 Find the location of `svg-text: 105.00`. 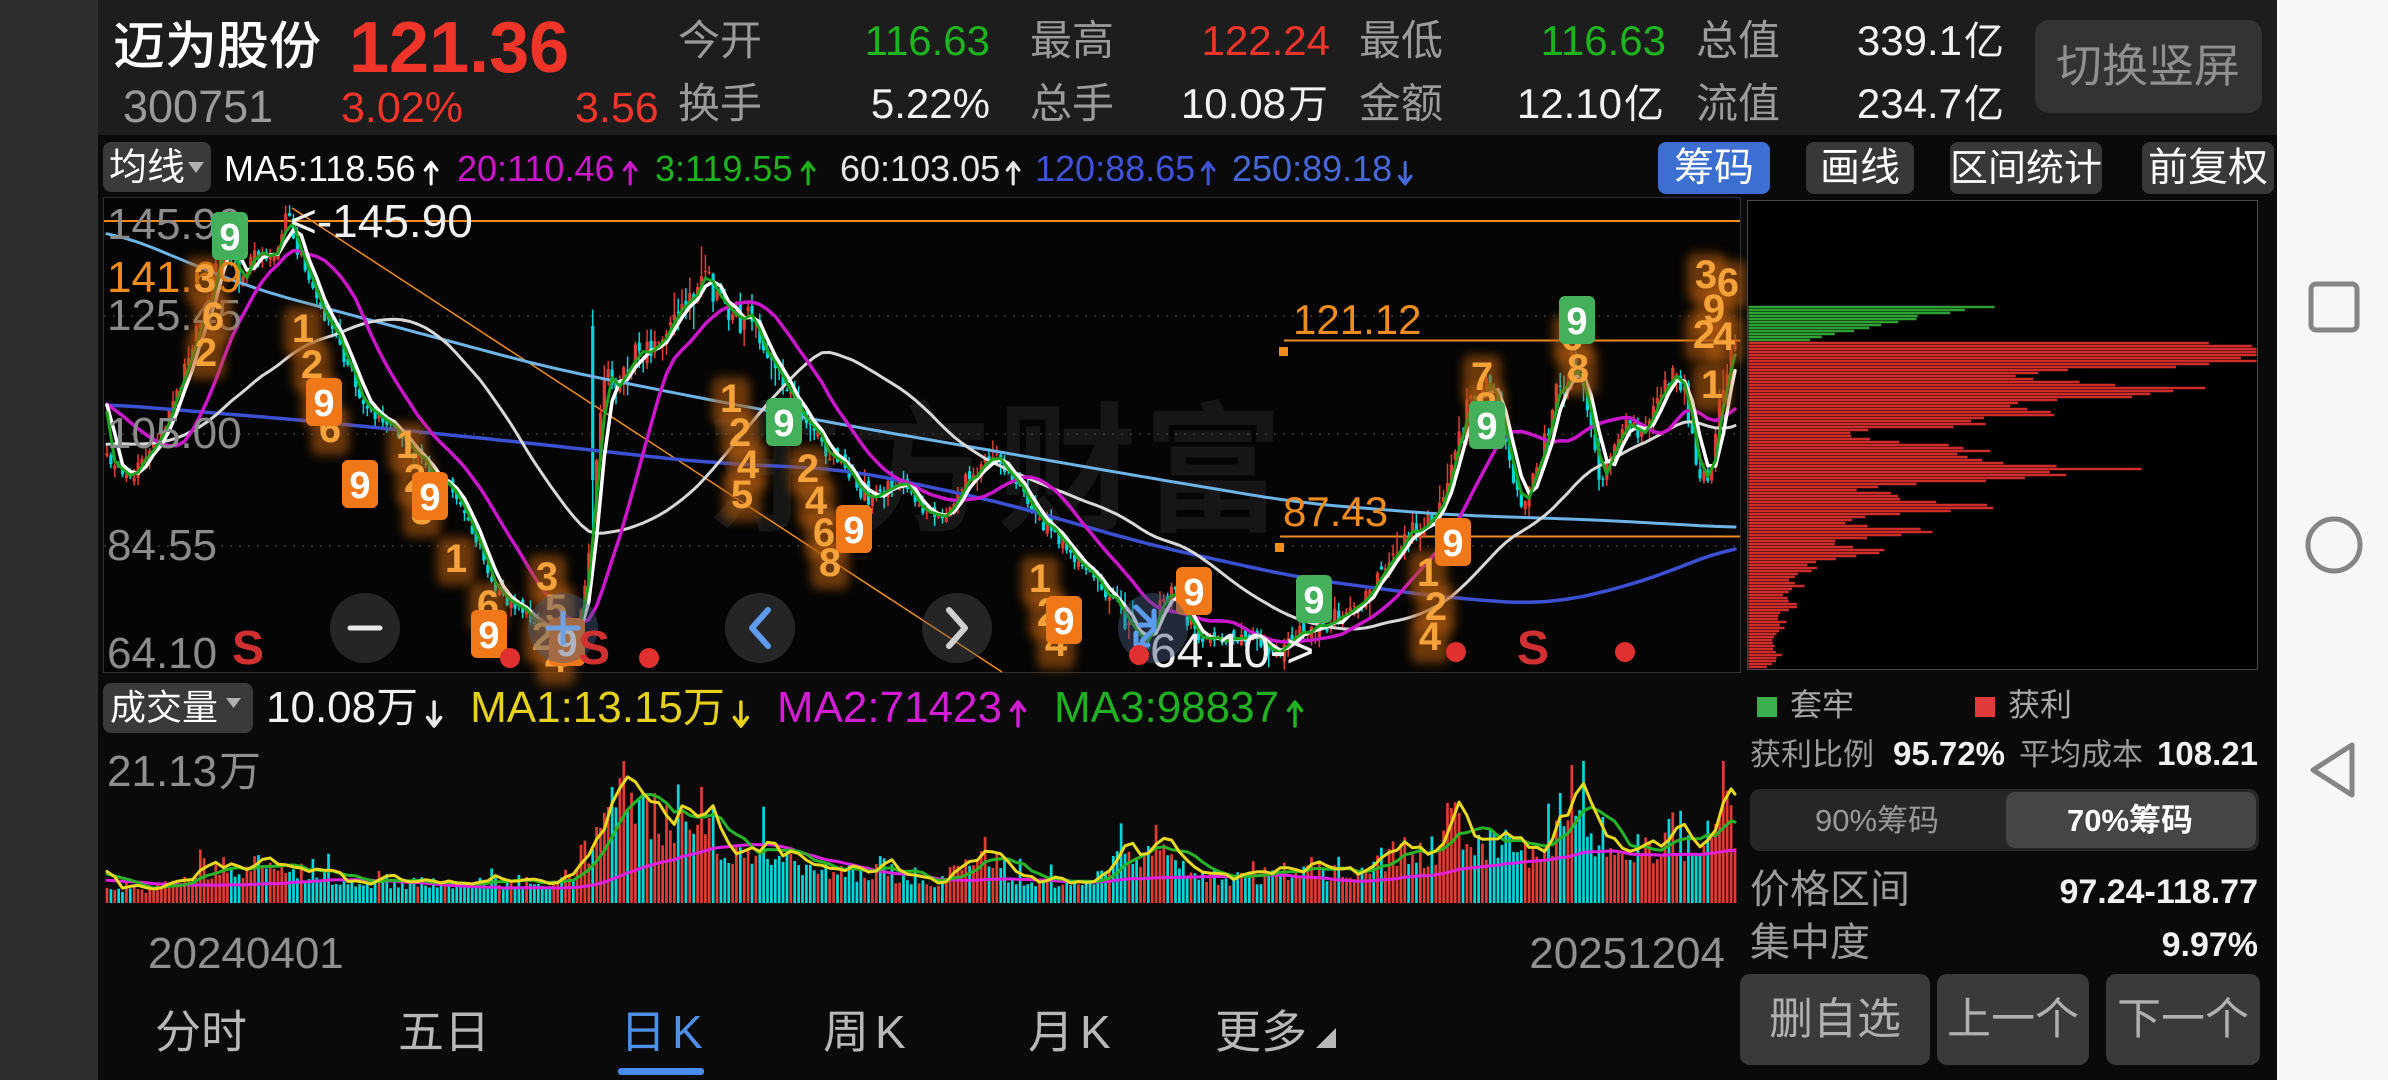

svg-text: 105.00 is located at coordinates (174, 433).